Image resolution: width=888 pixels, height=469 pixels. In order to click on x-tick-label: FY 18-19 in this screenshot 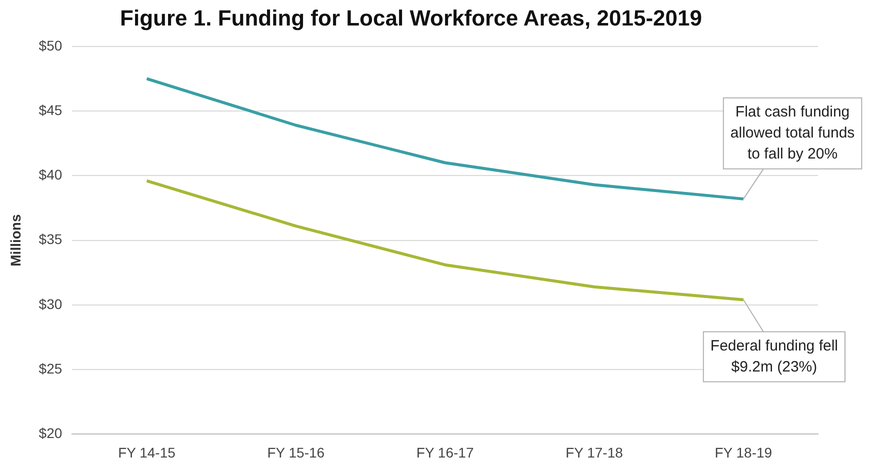, I will do `click(743, 452)`.